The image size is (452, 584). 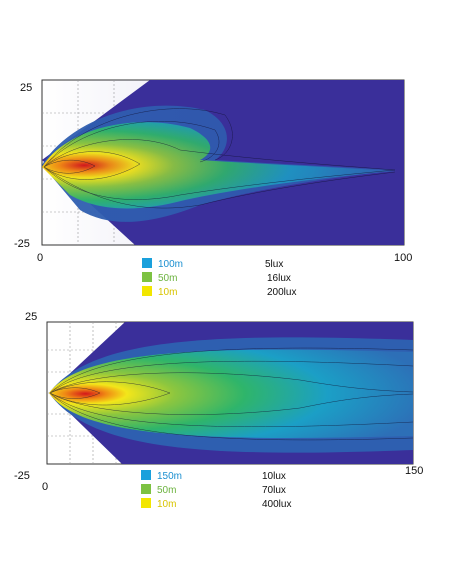 I want to click on chart-1-x-tick-left: 0, so click(x=40, y=258).